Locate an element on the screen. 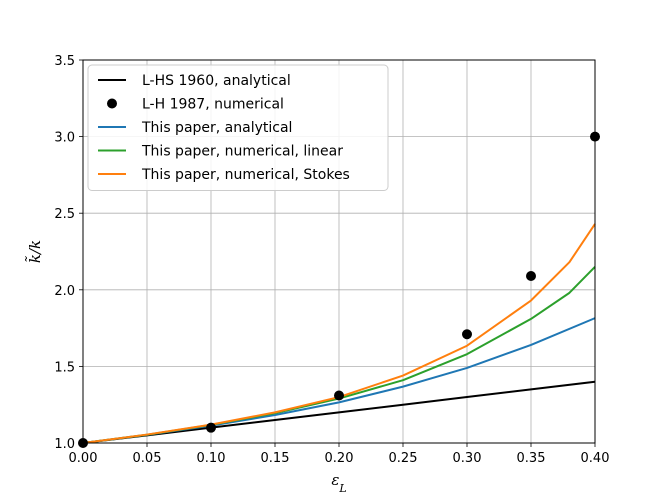 Image resolution: width=664 pixels, height=498 pixels. x-tick-label: 0.25 is located at coordinates (403, 458).